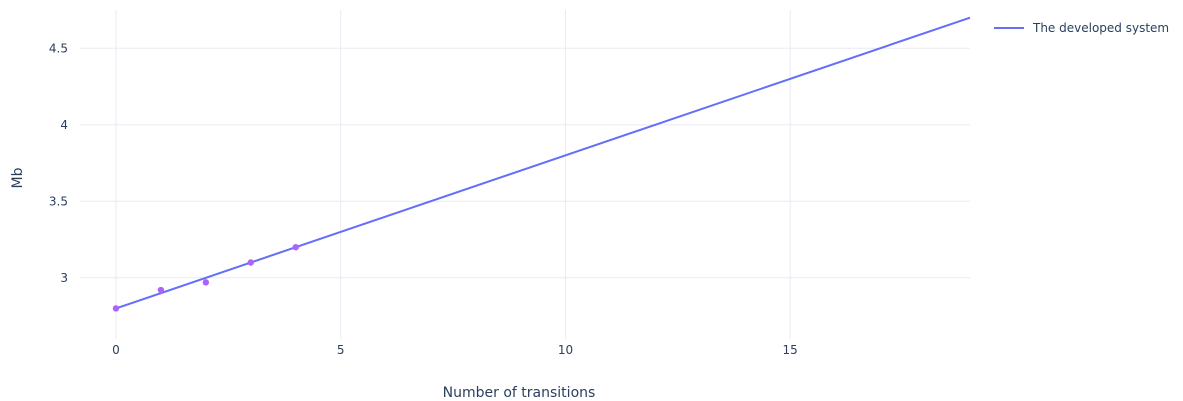 The height and width of the screenshot is (401, 1183). What do you see at coordinates (58, 163) in the screenshot?
I see `y-axis-ticks: 3 3.5 4 4.5` at bounding box center [58, 163].